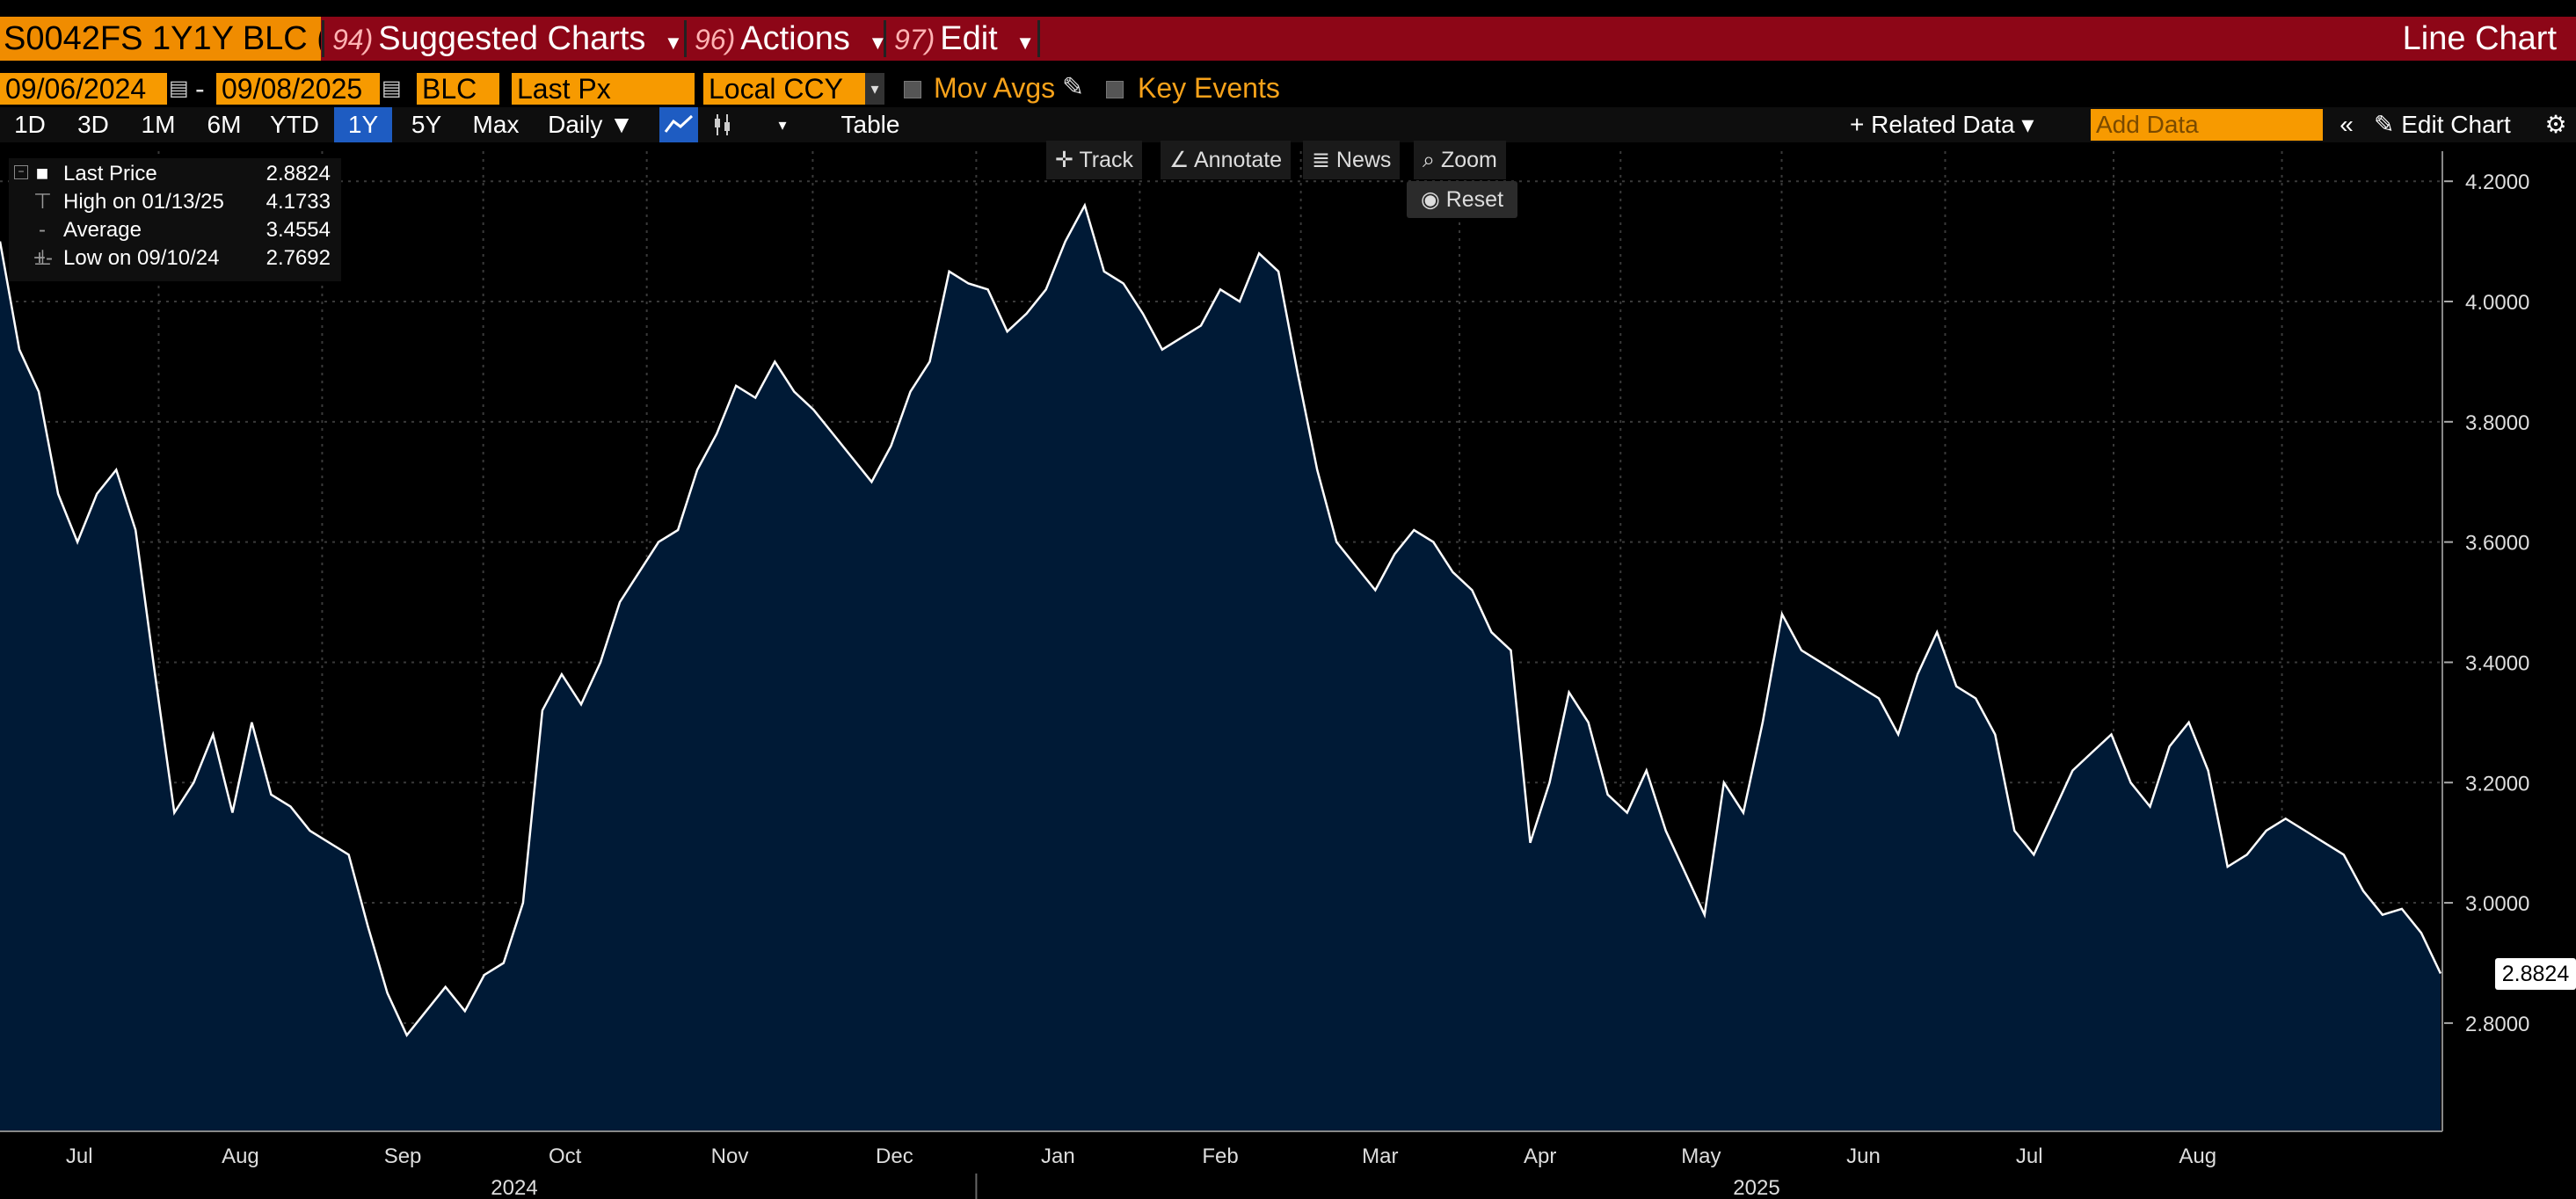  I want to click on legend-label: Last Price, so click(110, 173).